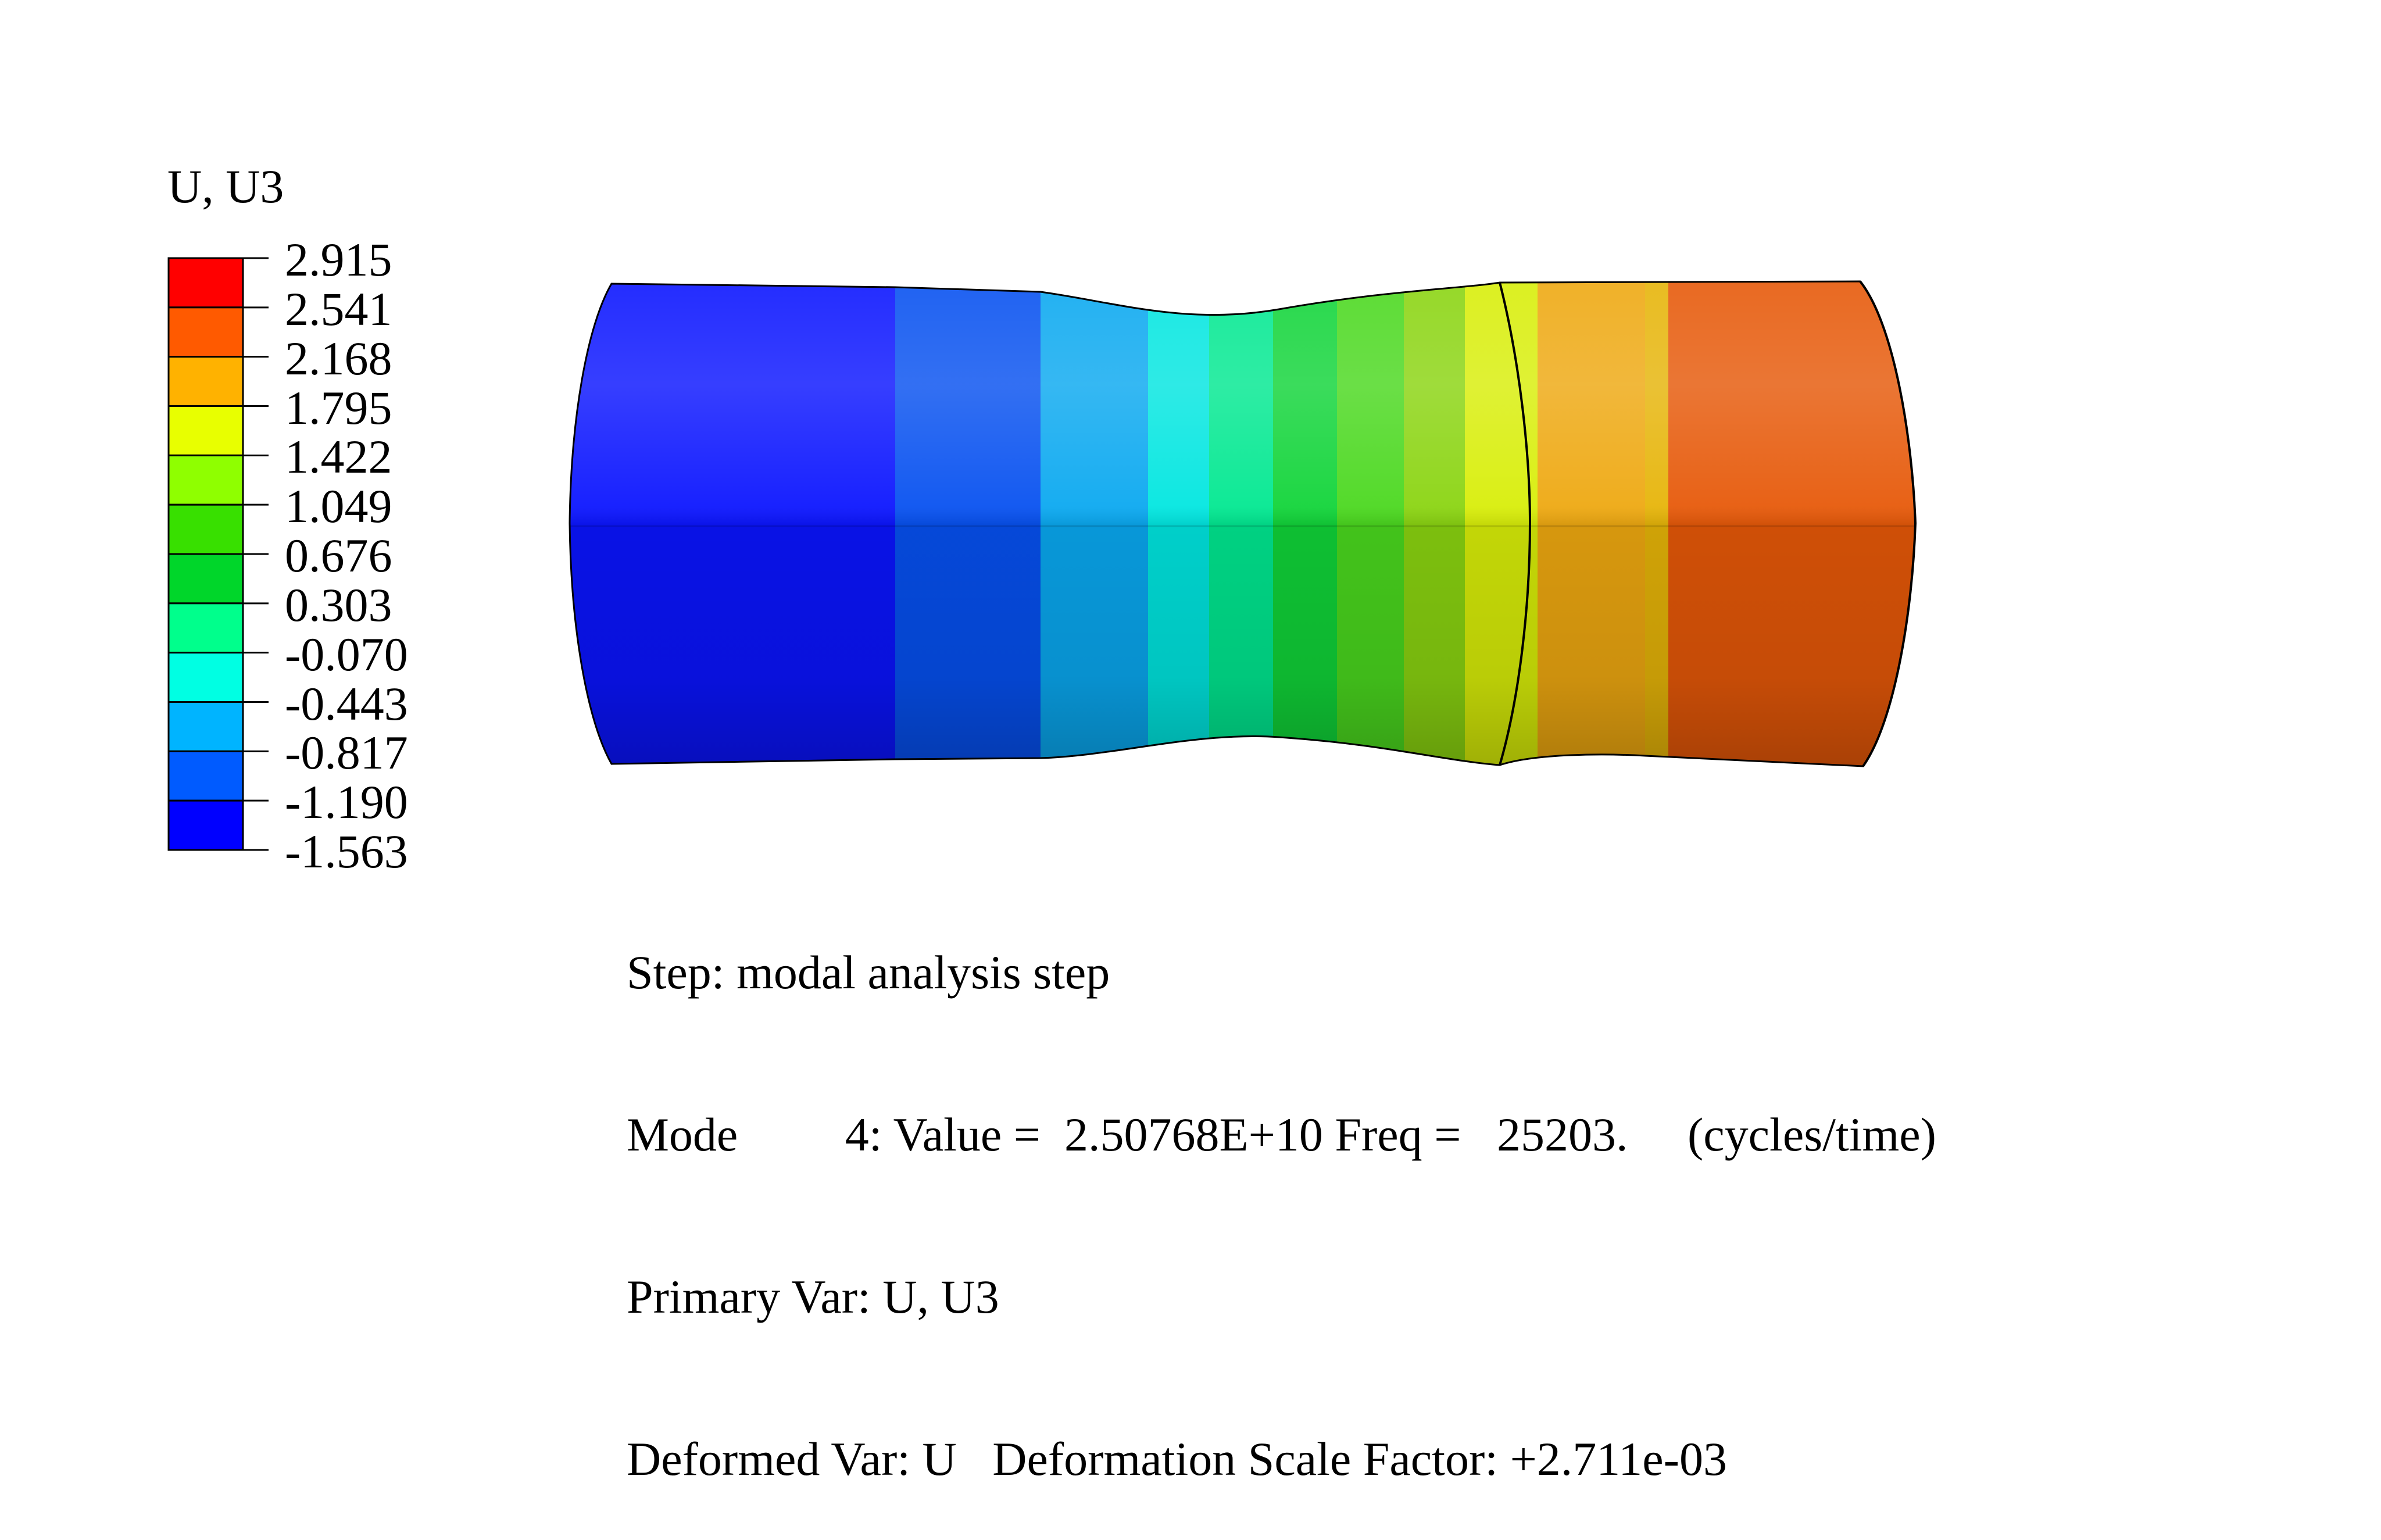 This screenshot has height=1540, width=2381. I want to click on right-end-edge, so click(1888, 523).